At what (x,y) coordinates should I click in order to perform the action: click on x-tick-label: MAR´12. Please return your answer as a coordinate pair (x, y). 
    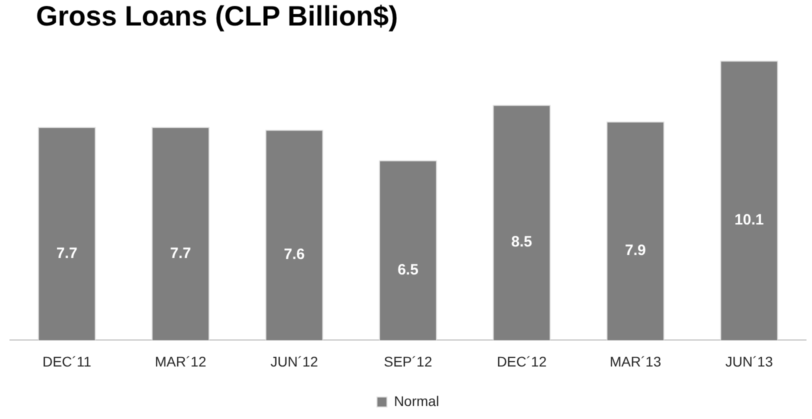
    Looking at the image, I should click on (180, 361).